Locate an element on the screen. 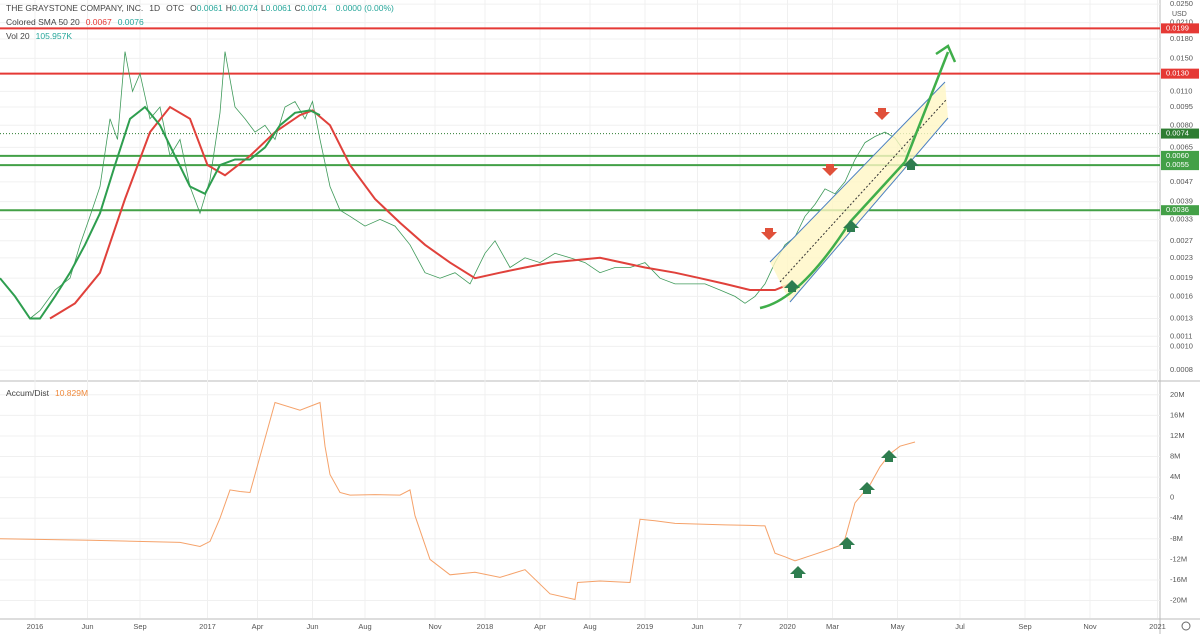  y-tick-label: 0.0027 is located at coordinates (1181, 240).